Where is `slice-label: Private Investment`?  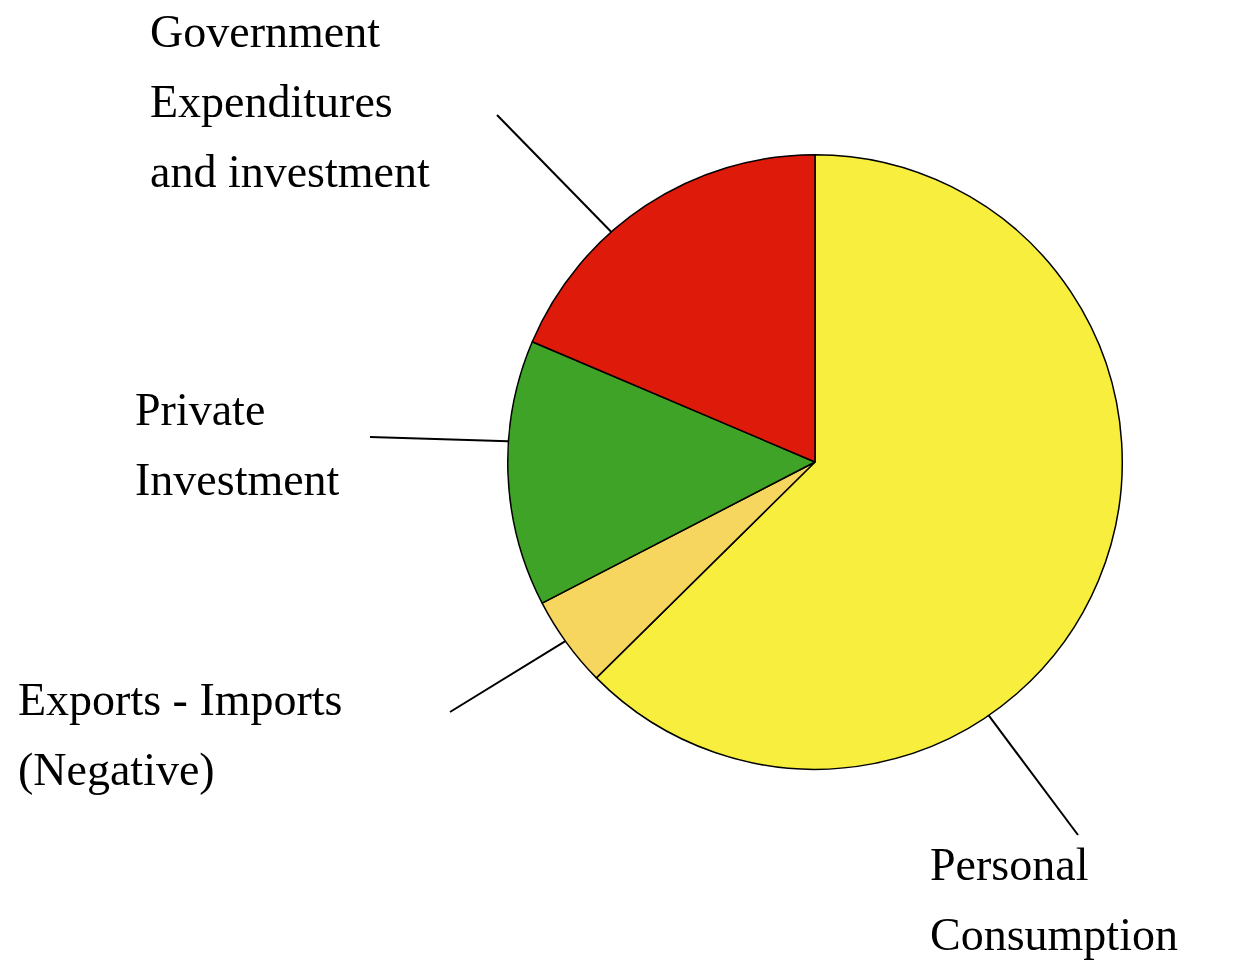 slice-label: Private Investment is located at coordinates (237, 445).